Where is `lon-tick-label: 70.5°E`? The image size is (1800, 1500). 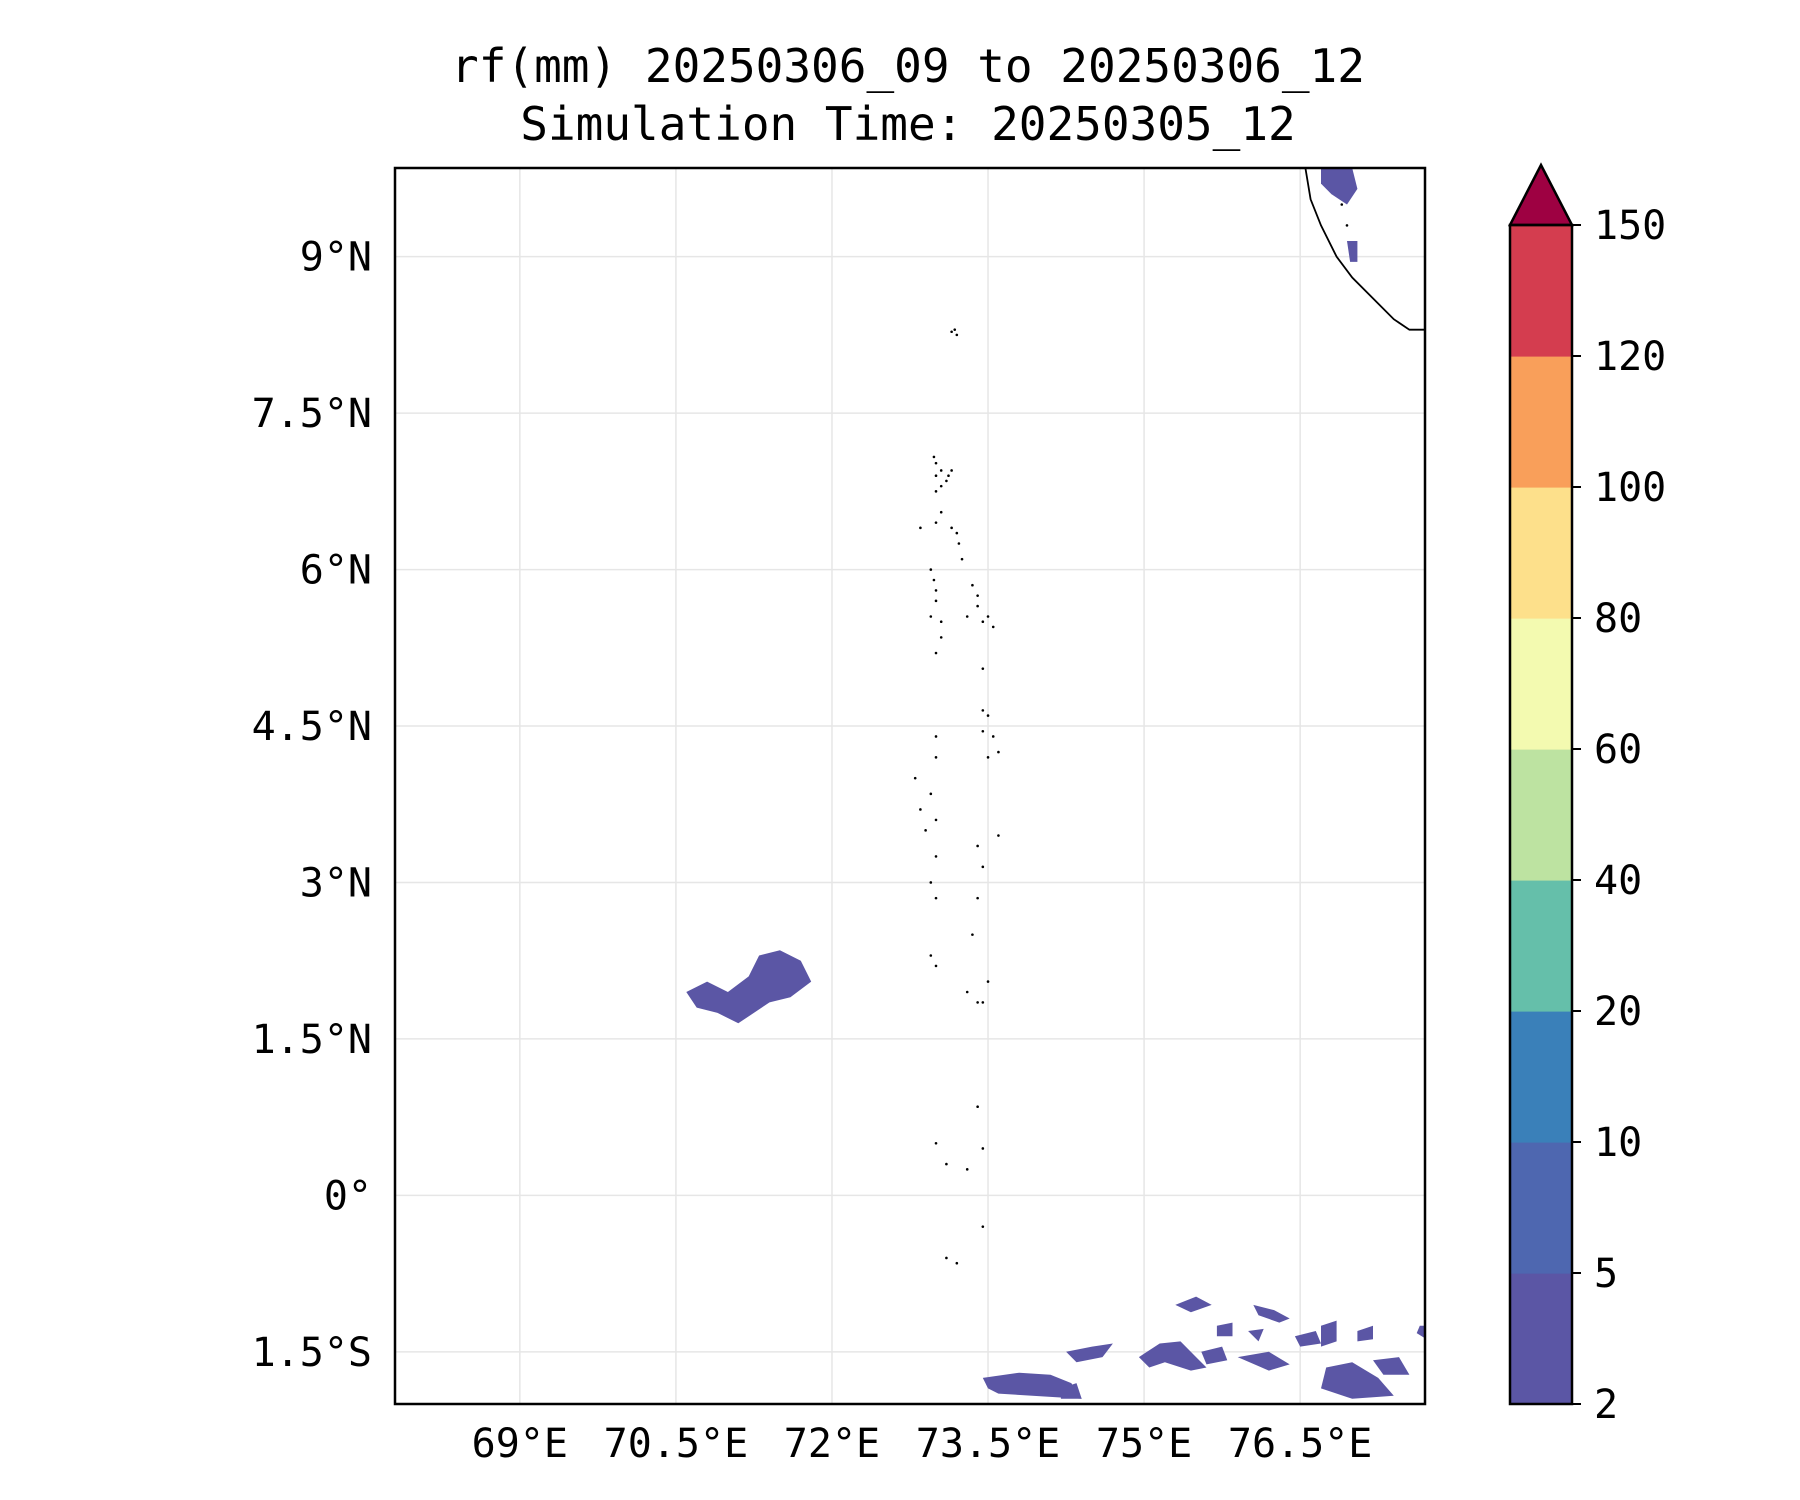
lon-tick-label: 70.5°E is located at coordinates (676, 1444).